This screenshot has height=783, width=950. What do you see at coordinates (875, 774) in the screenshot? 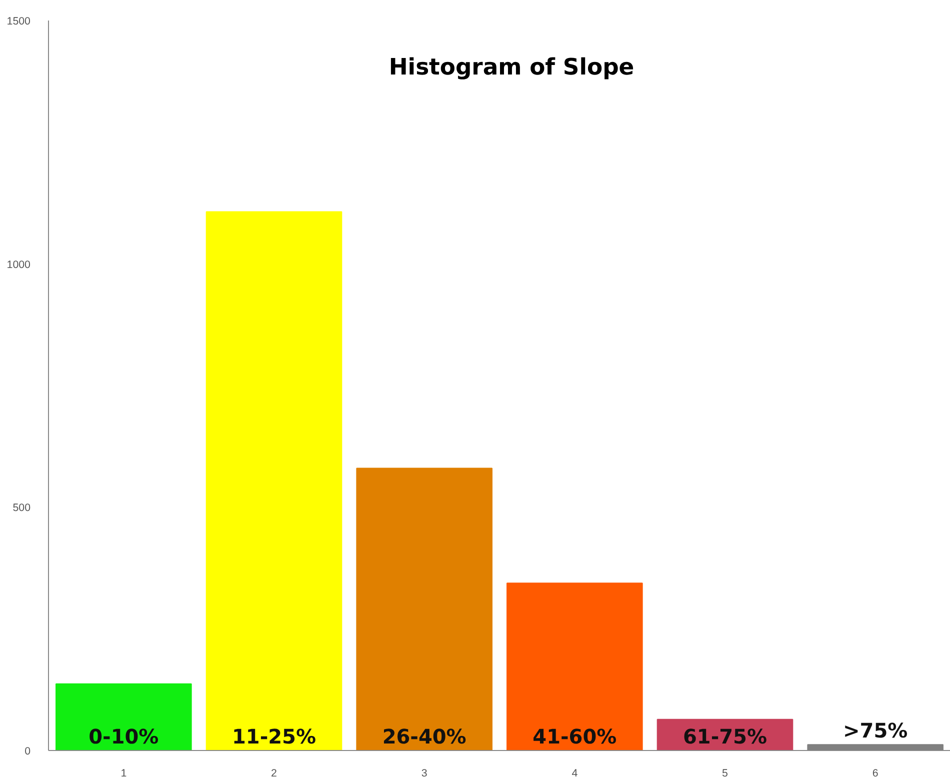
I see `x-tick-label: 6` at bounding box center [875, 774].